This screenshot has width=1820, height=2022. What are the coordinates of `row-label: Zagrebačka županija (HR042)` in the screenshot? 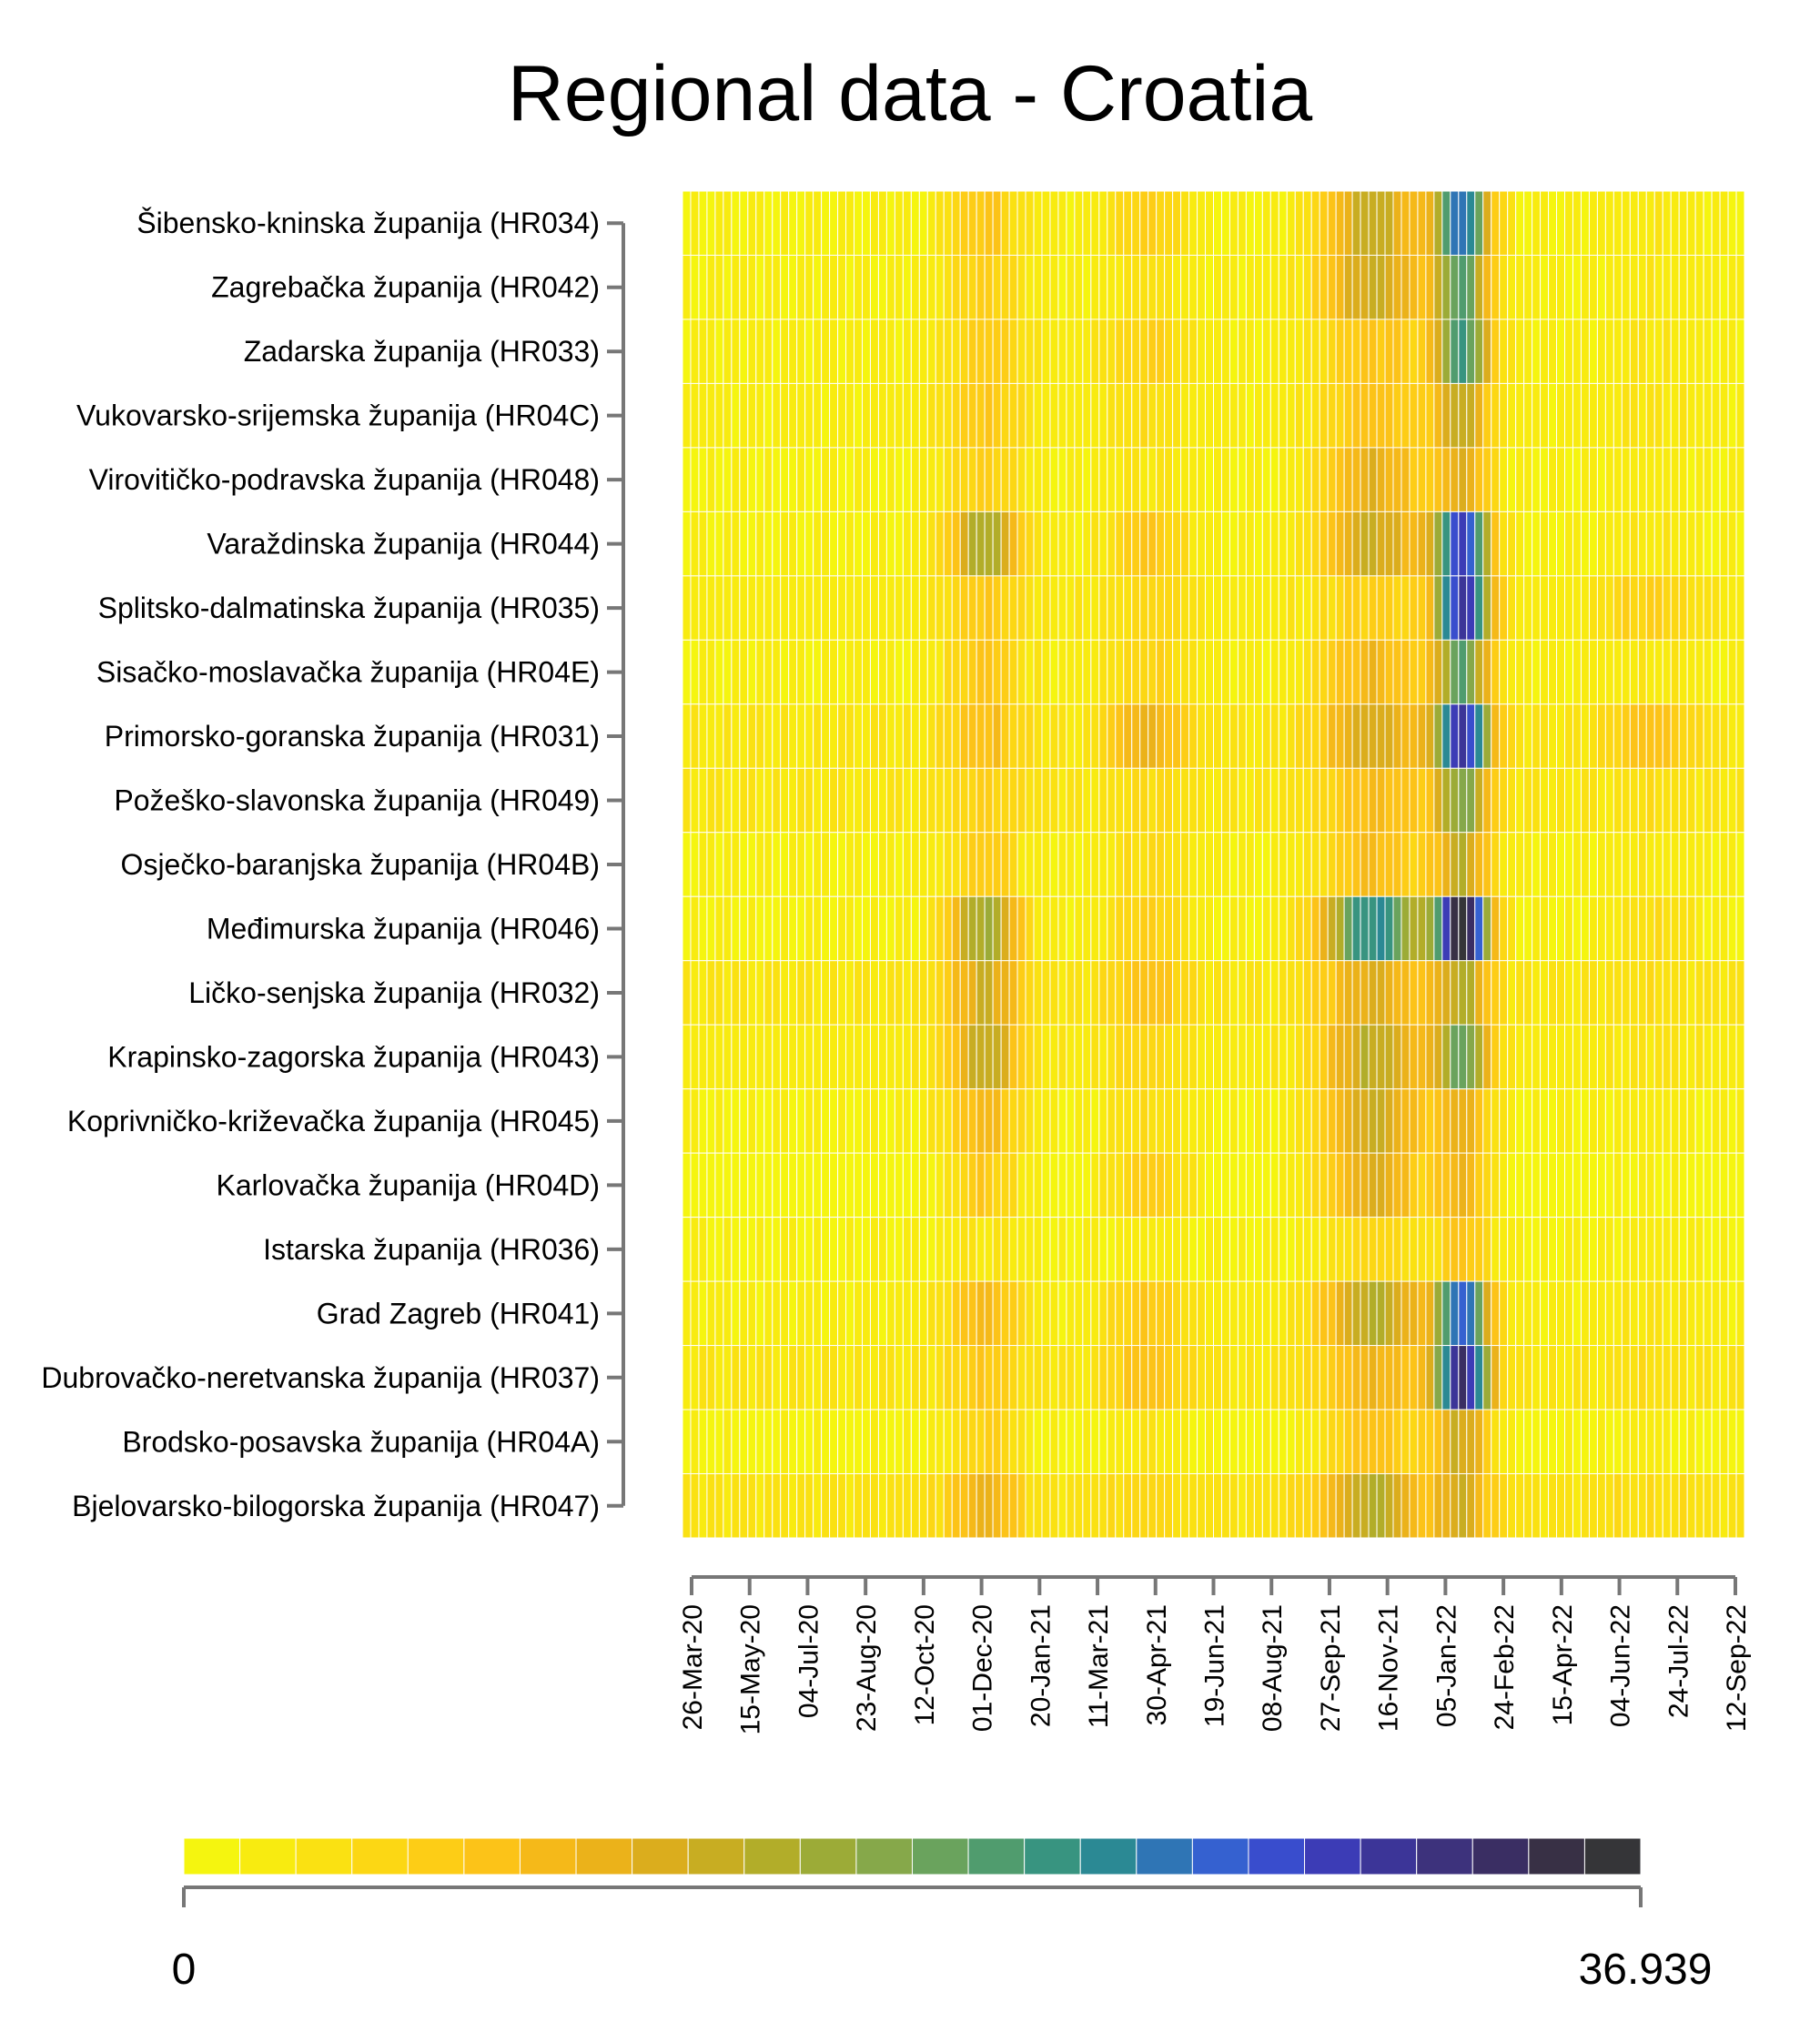 It's located at (405, 287).